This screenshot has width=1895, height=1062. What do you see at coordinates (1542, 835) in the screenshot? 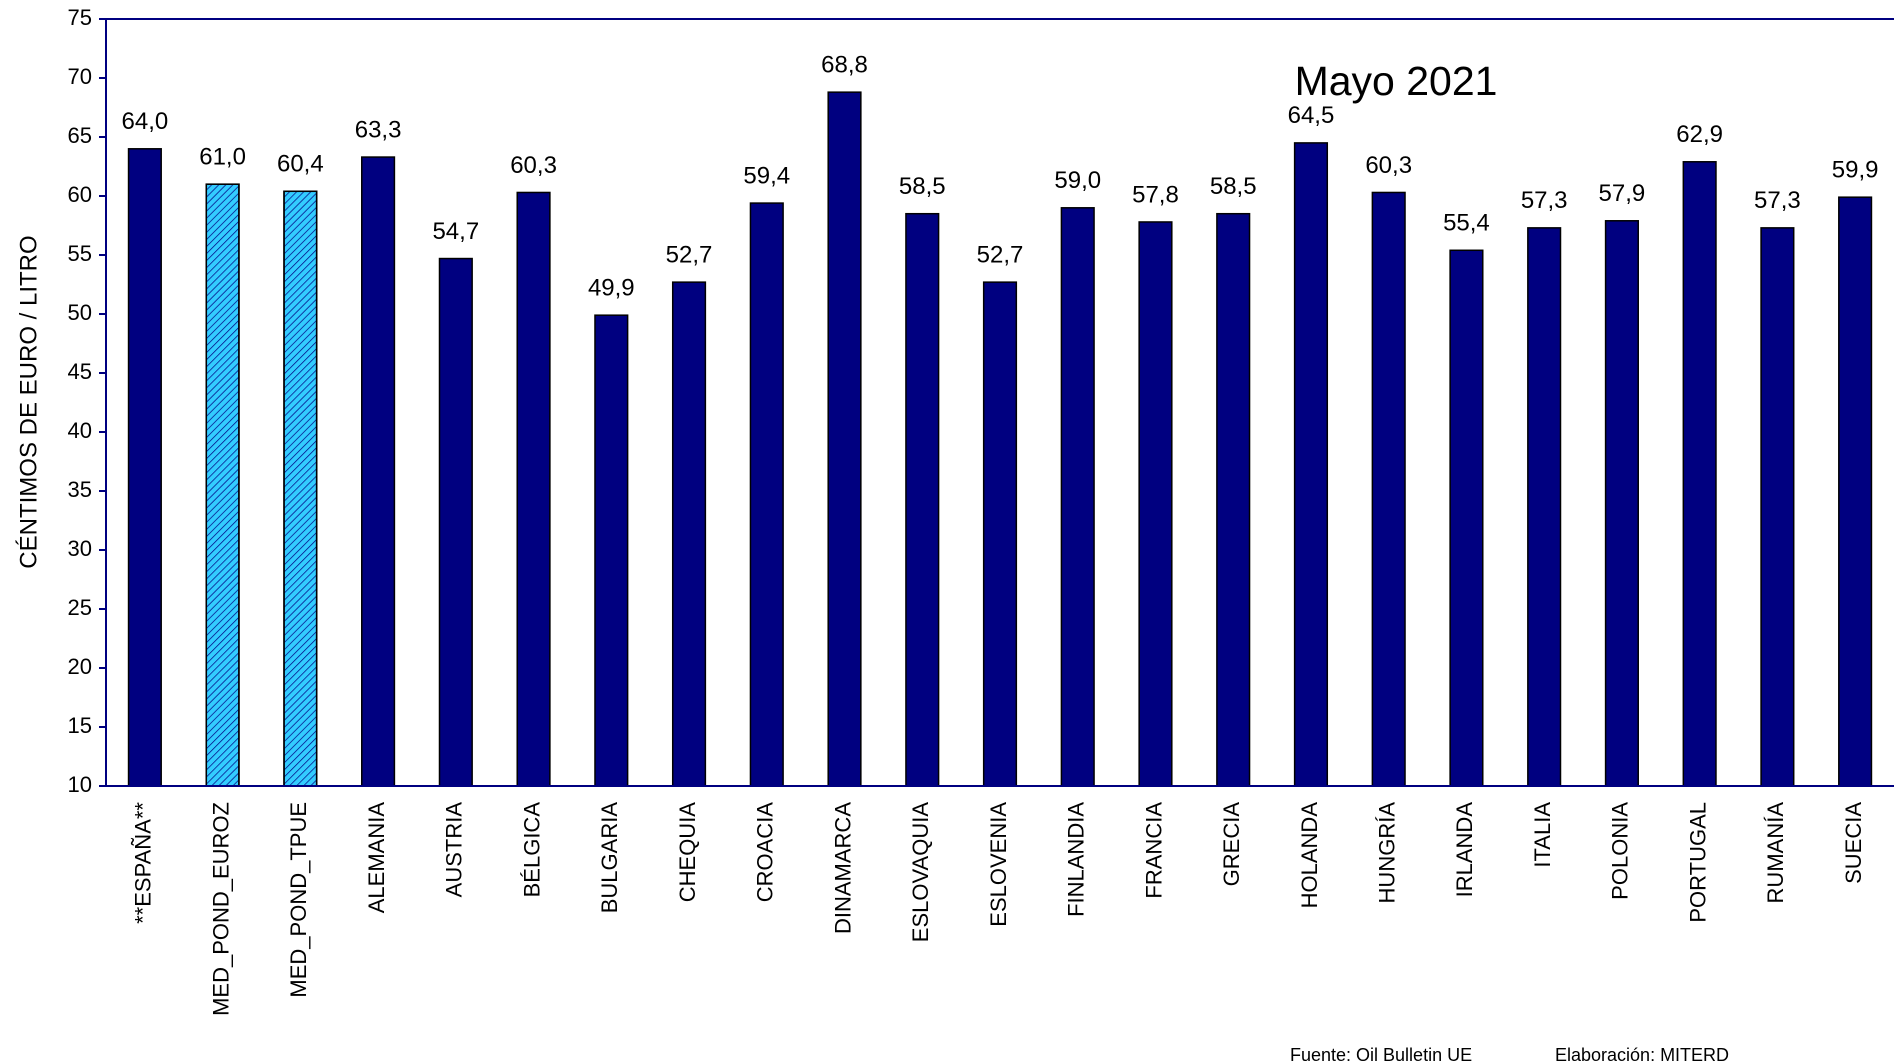
I see `x-tick-label: ITALIA` at bounding box center [1542, 835].